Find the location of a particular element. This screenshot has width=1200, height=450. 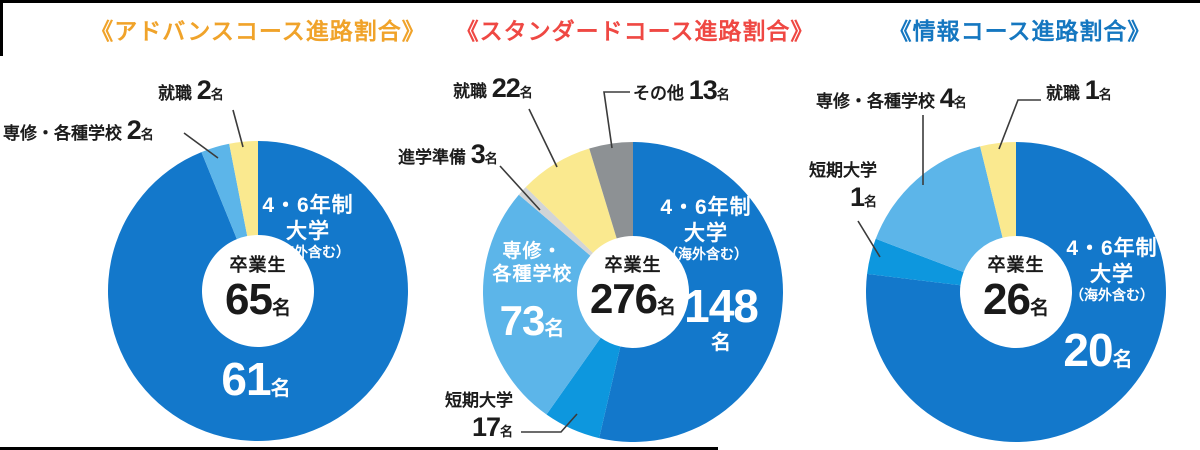

center-value: 276 is located at coordinates (623, 298).